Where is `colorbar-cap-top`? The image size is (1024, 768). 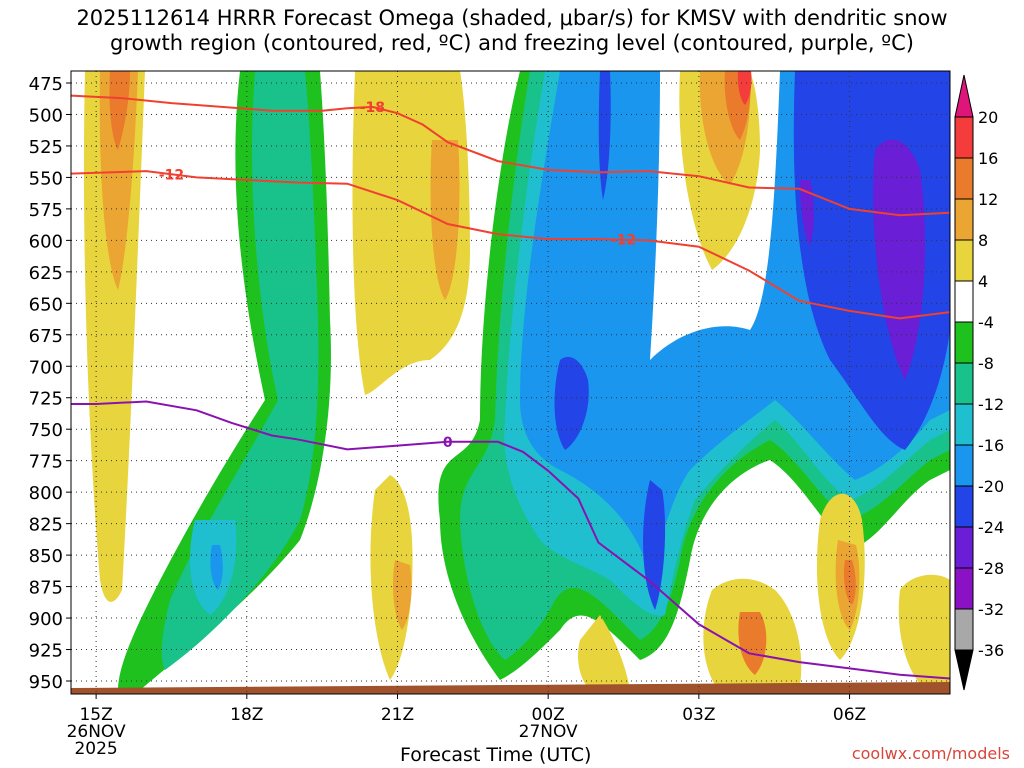
colorbar-cap-top is located at coordinates (964, 96).